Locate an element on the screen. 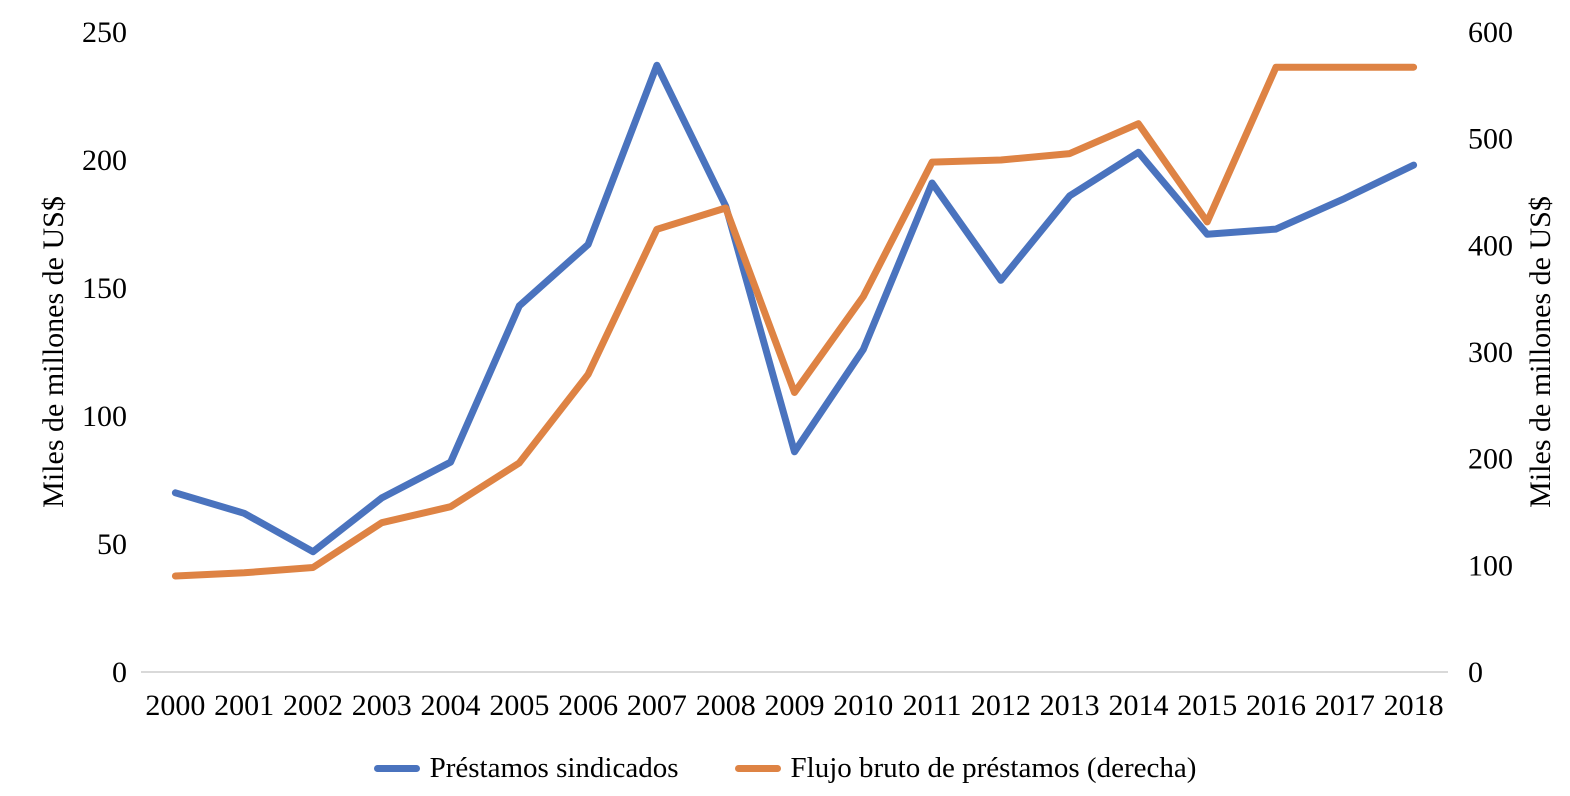  left-axis-tick-label: 0 is located at coordinates (119, 672).